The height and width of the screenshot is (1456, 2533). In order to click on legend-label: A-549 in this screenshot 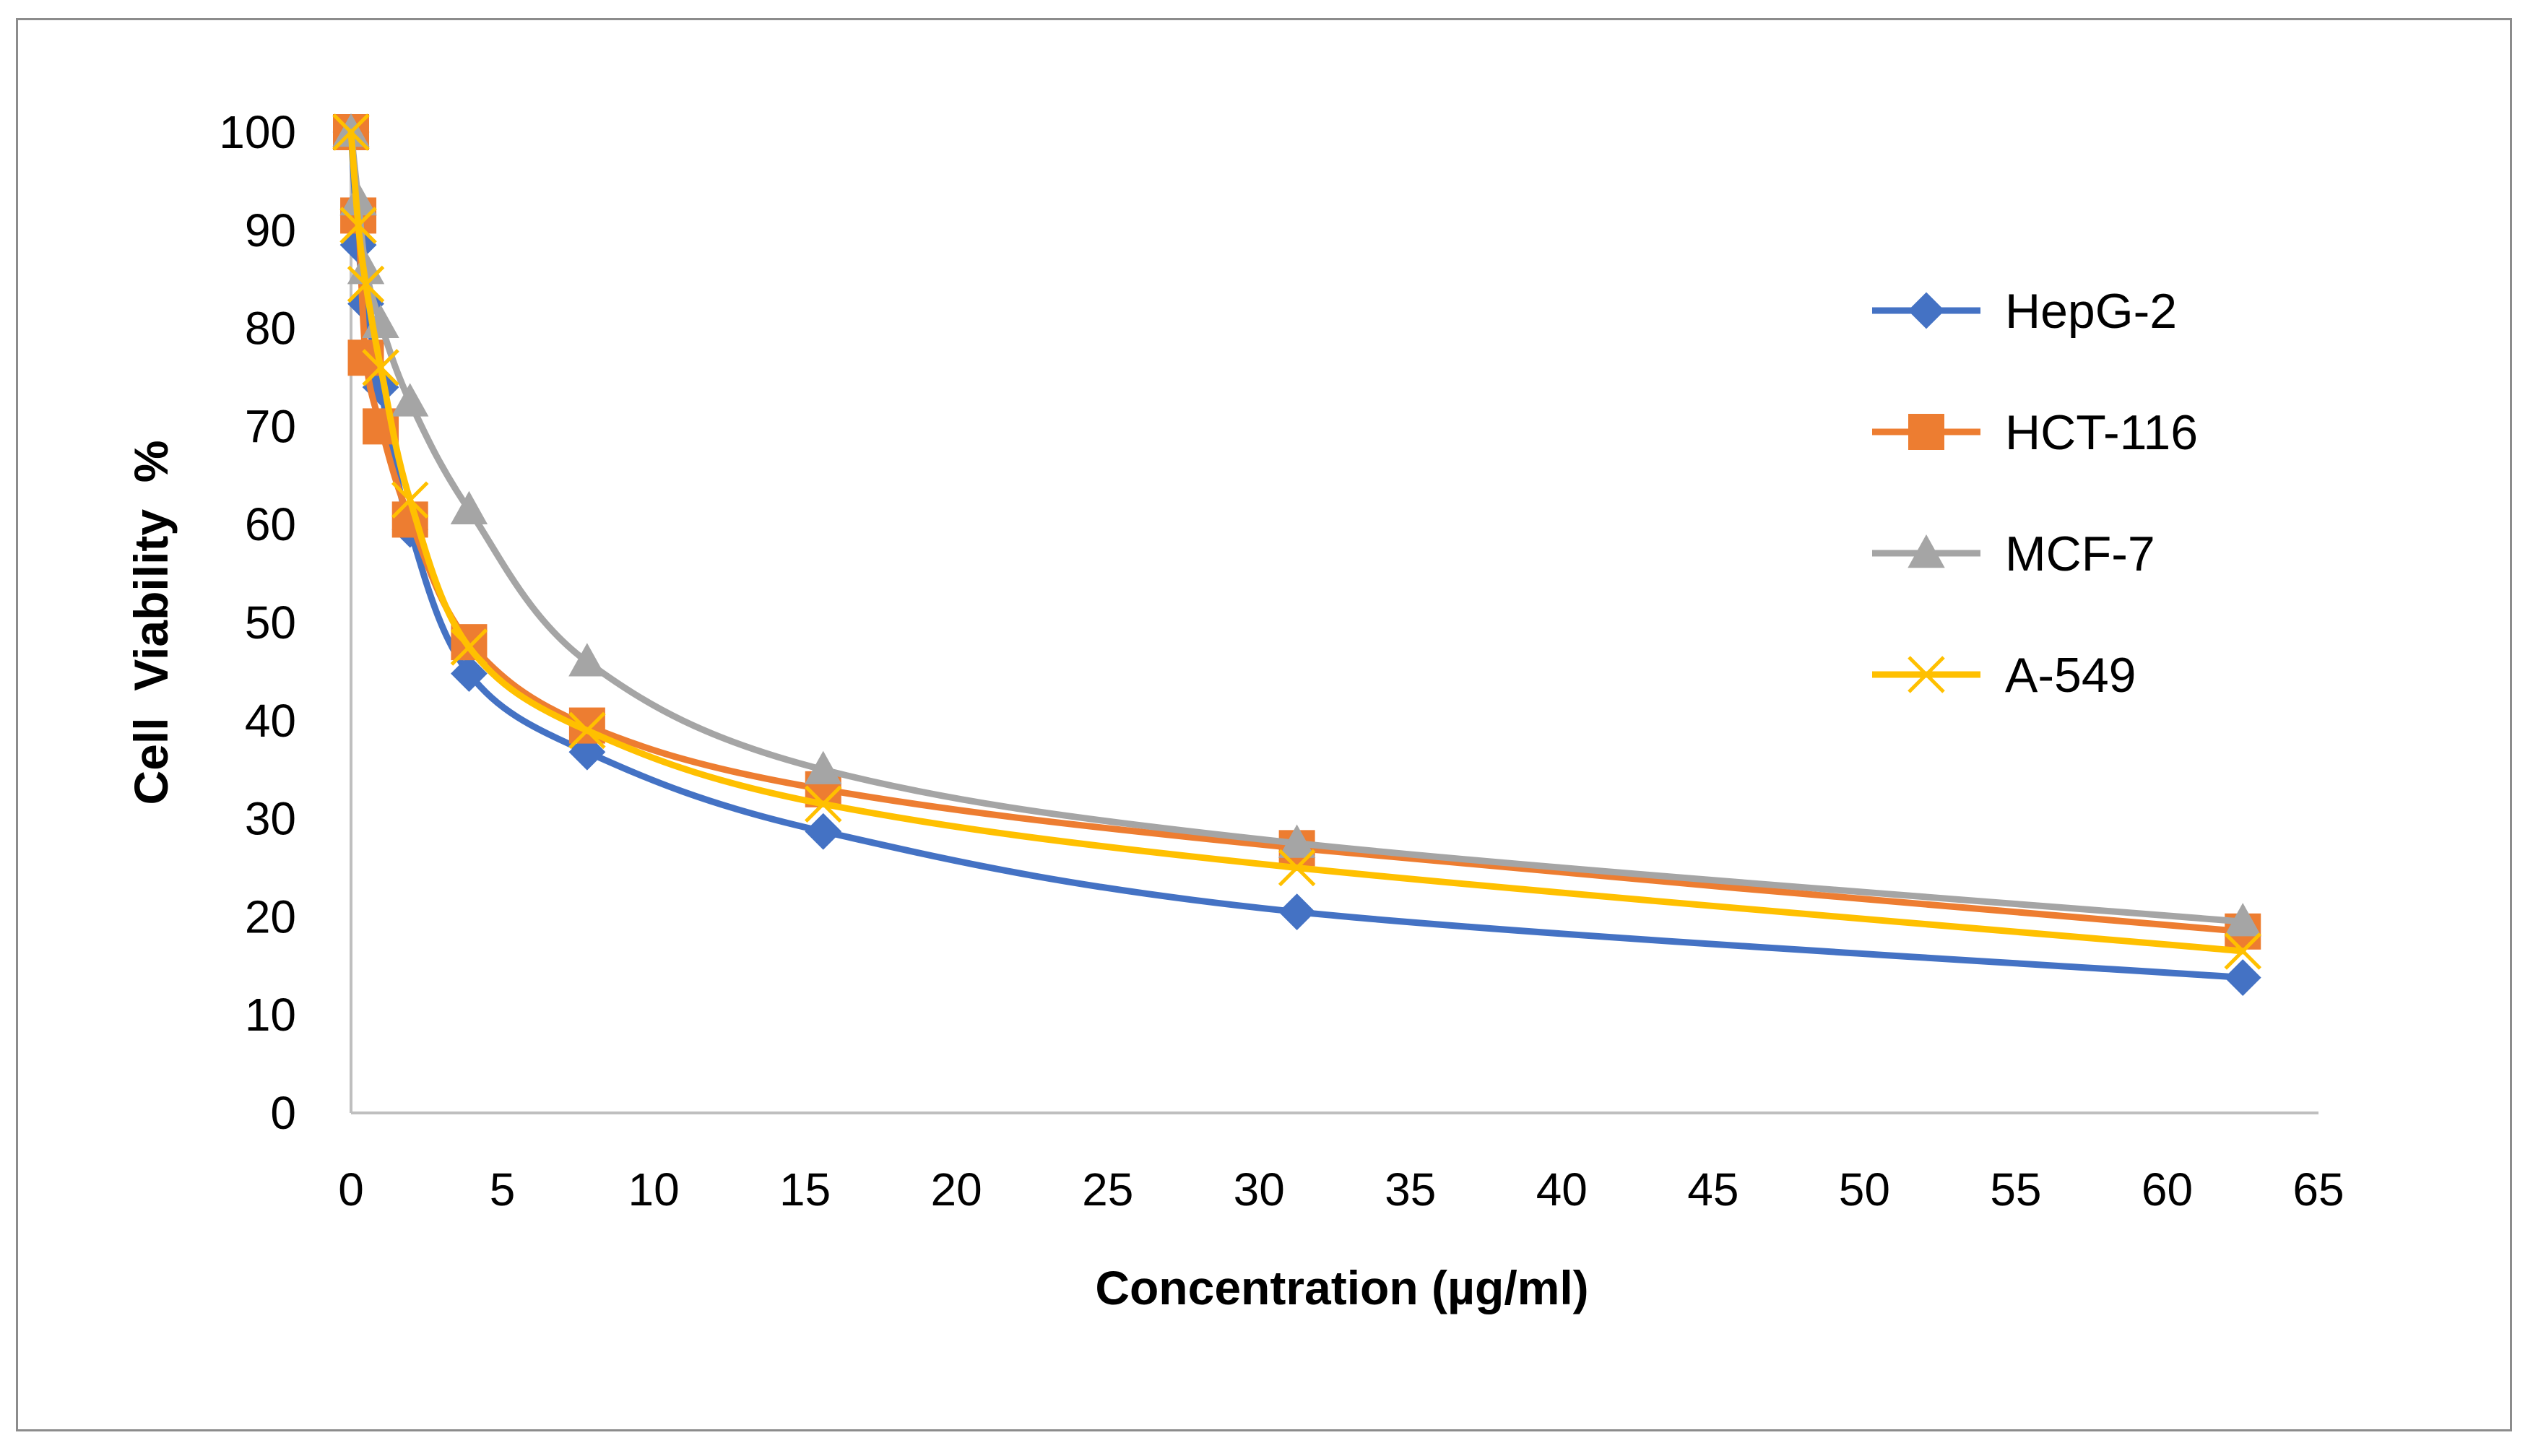, I will do `click(2070, 675)`.